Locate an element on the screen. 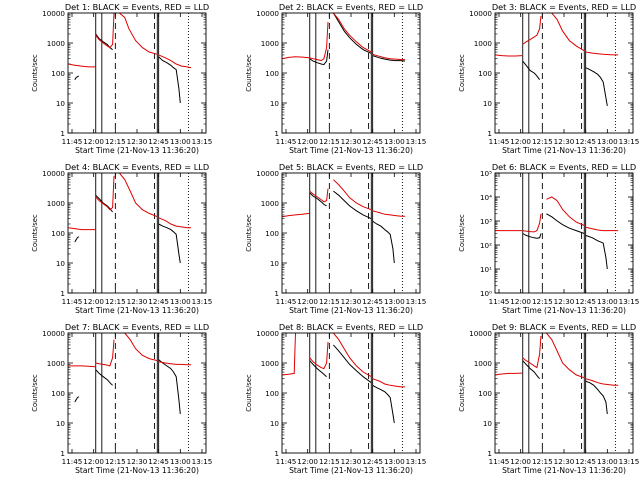 Image resolution: width=640 pixels, height=480 pixels. panel-title: Det 4: BLACK = Events, RED = LLD is located at coordinates (137, 167).